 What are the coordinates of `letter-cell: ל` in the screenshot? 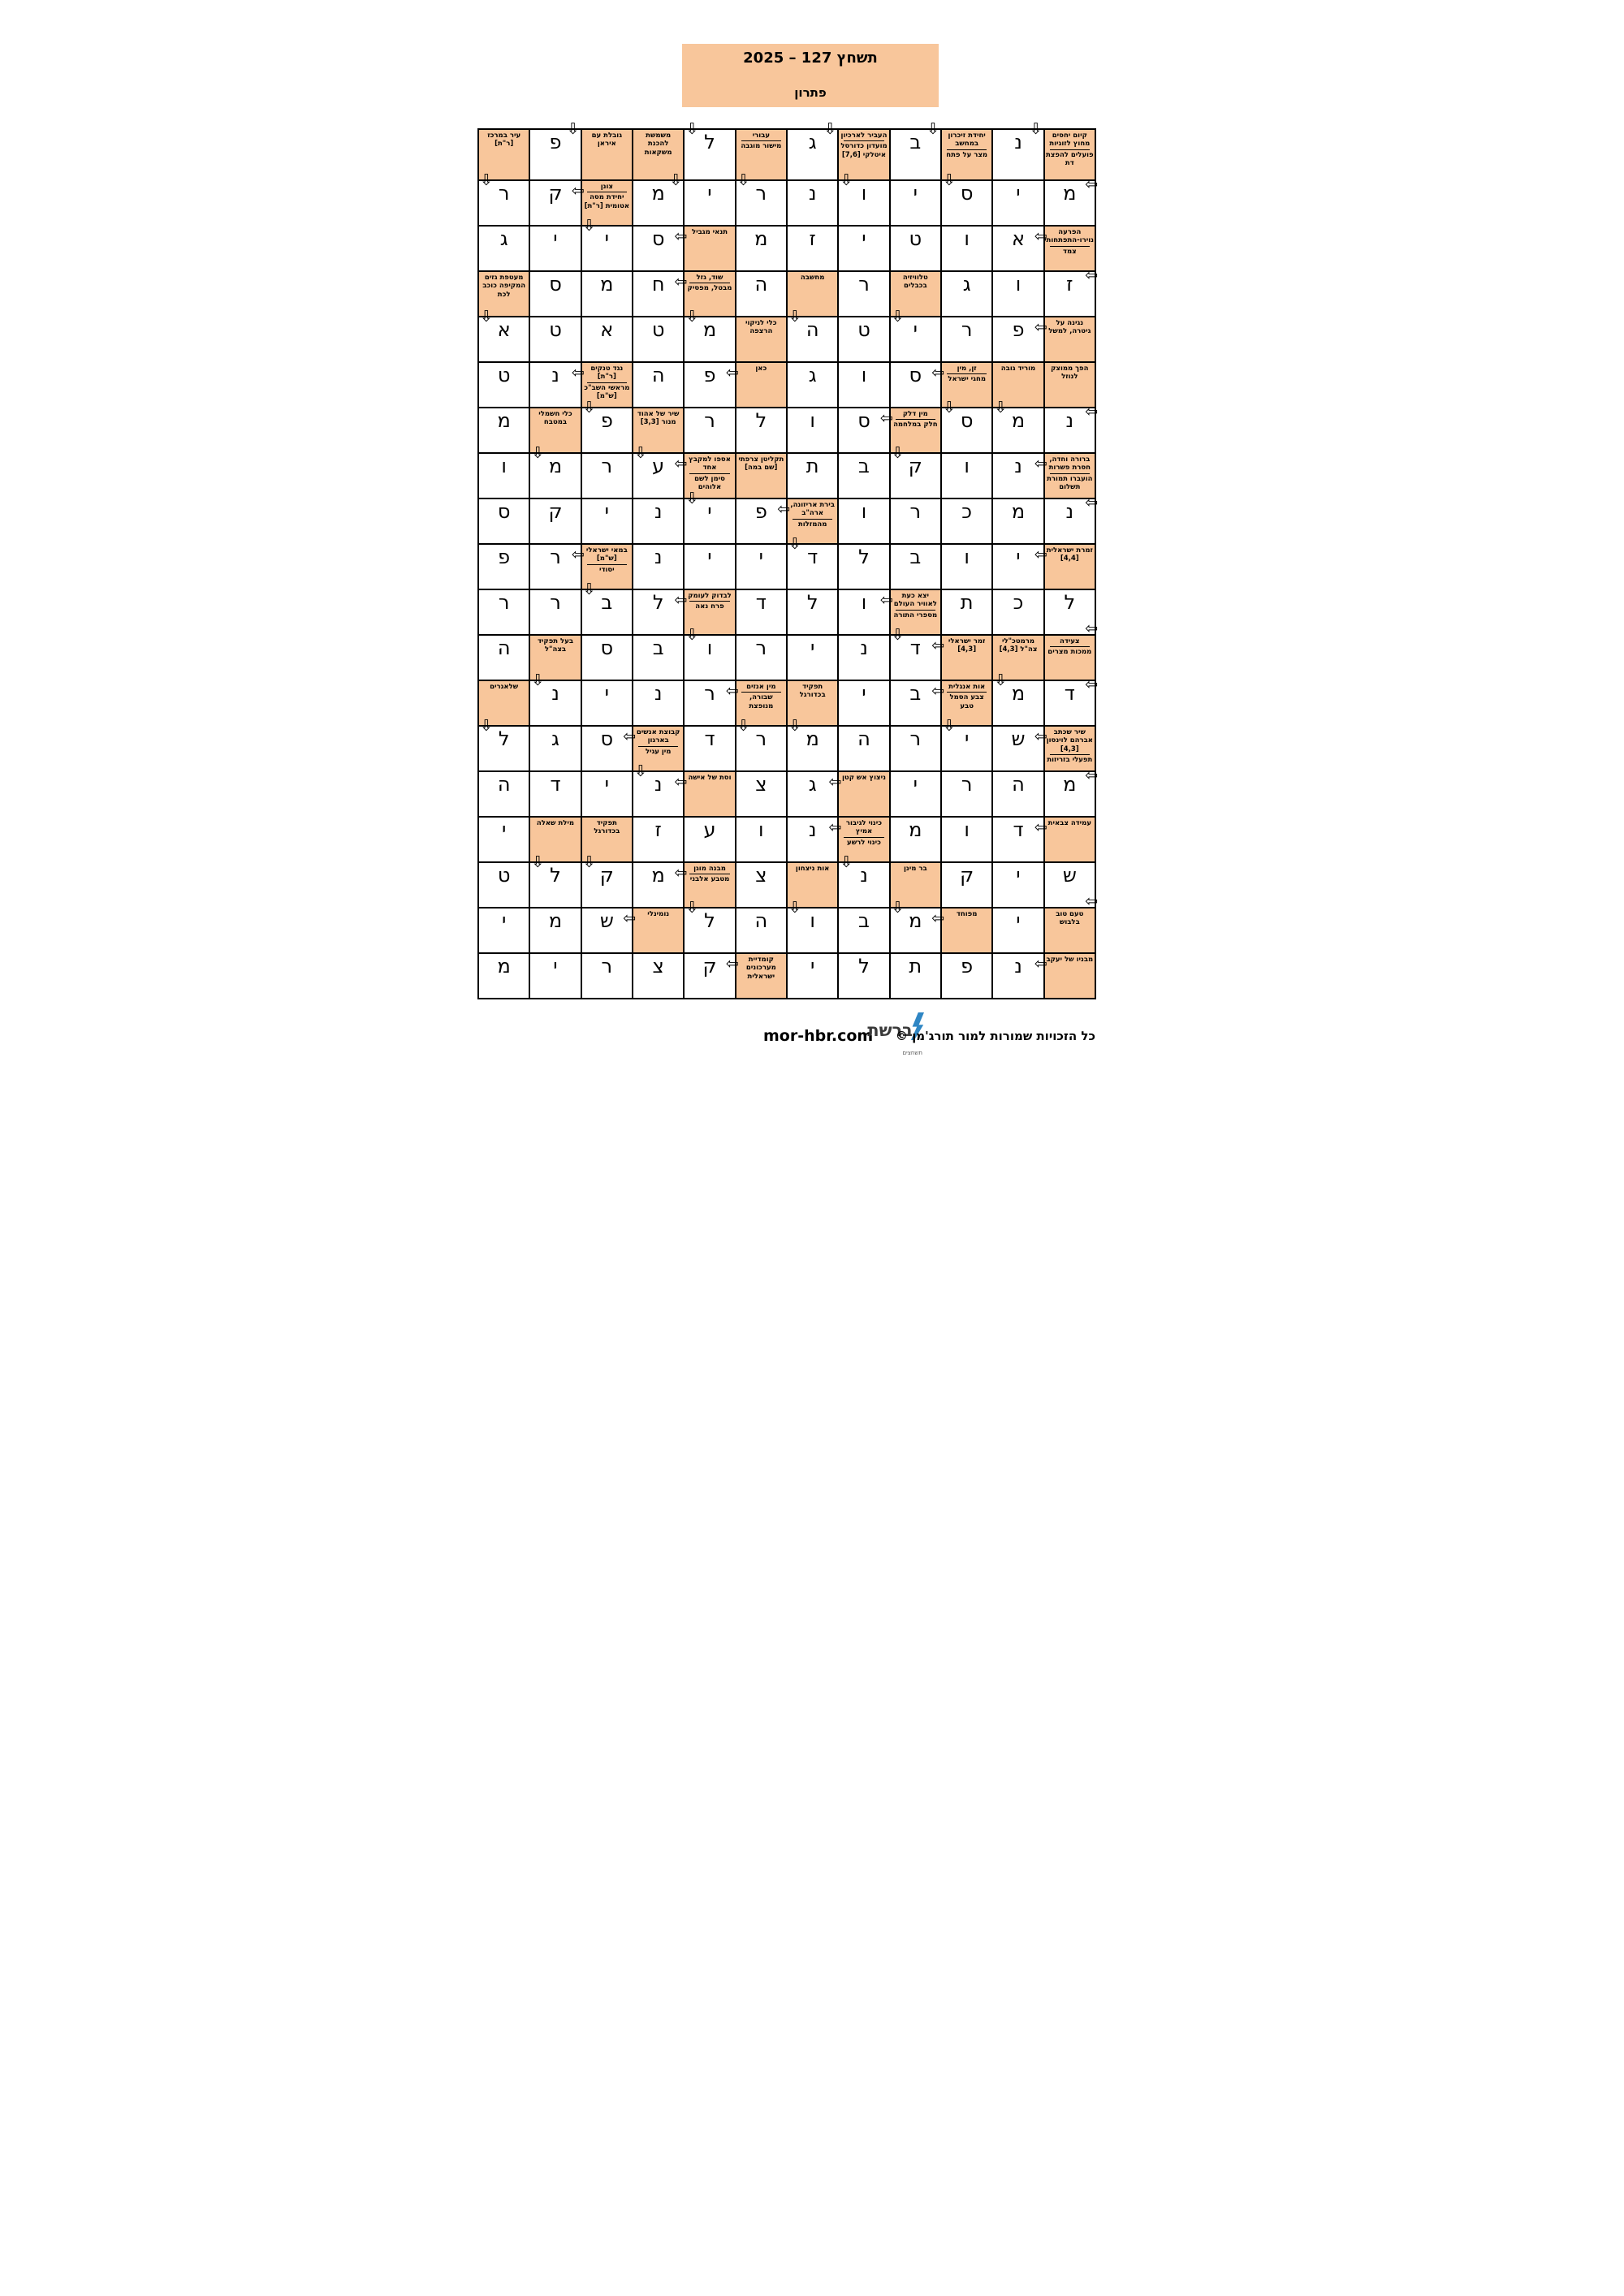 It's located at (864, 566).